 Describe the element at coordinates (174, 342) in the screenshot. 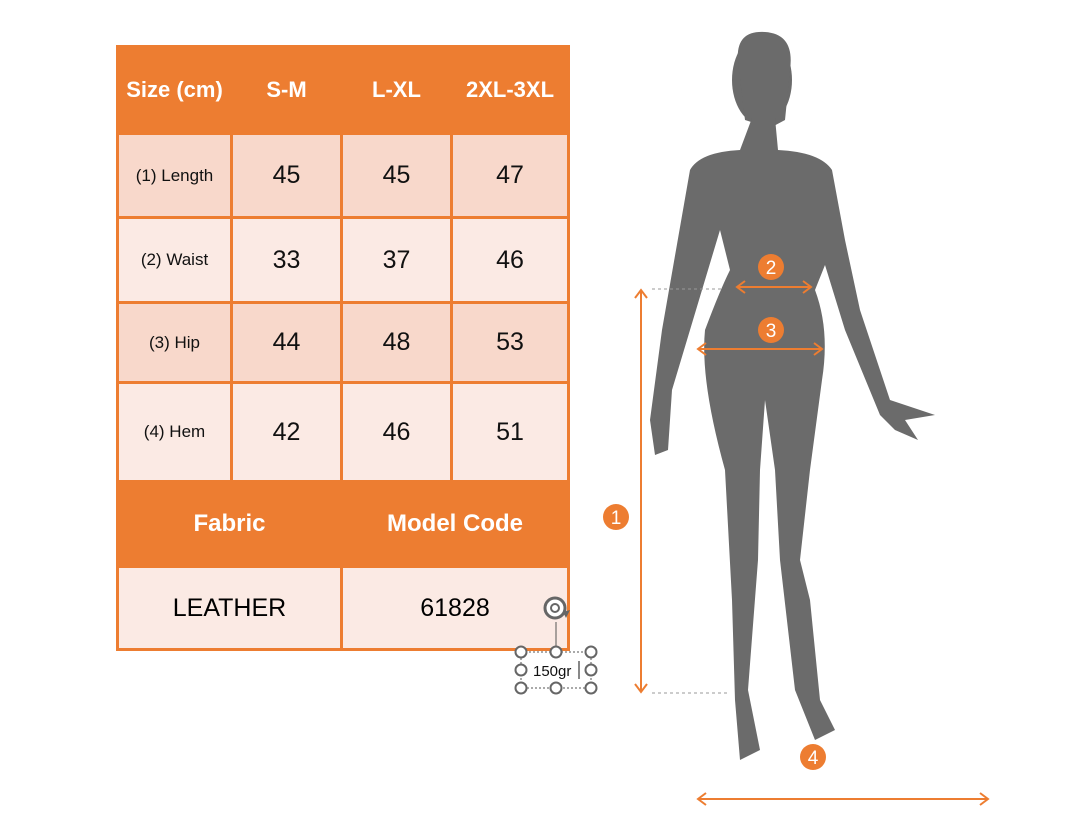

I see `row-label: (3) Hip` at that location.